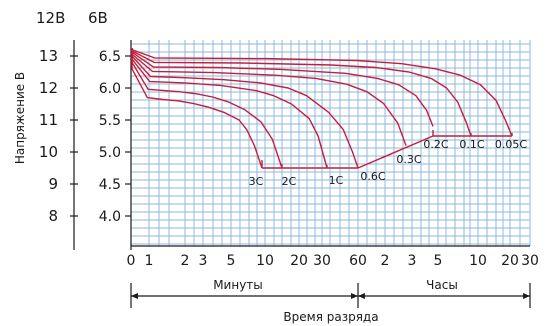 Image resolution: width=547 pixels, height=326 pixels. What do you see at coordinates (354, 296) in the screenshot?
I see `minutes-arrow-head-right` at bounding box center [354, 296].